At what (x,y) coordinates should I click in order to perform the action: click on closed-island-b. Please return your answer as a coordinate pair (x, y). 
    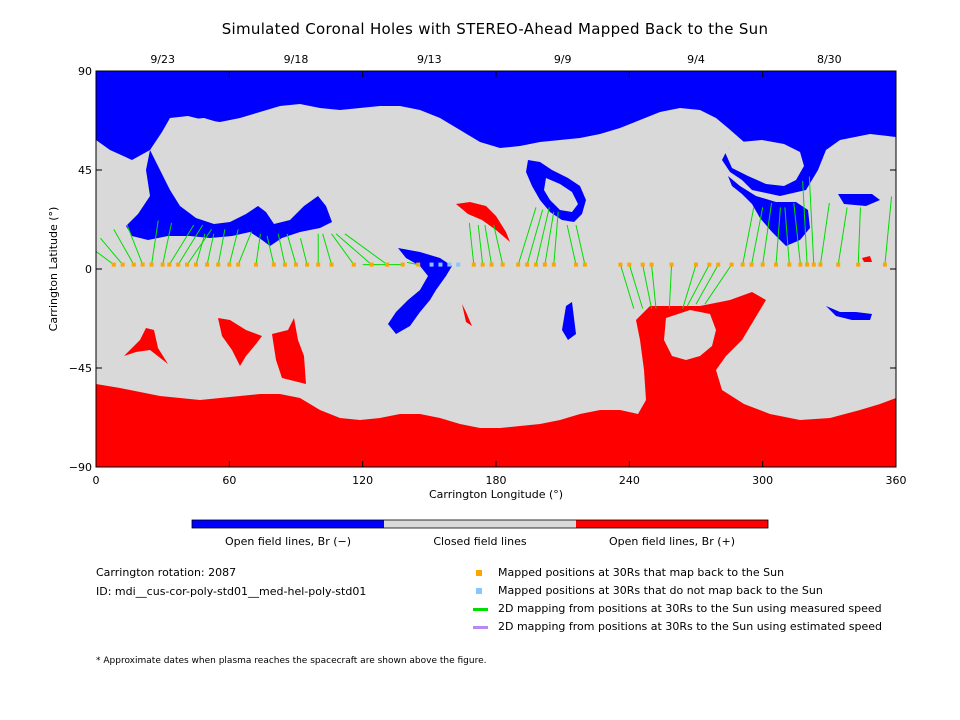
    Looking at the image, I should click on (764, 163).